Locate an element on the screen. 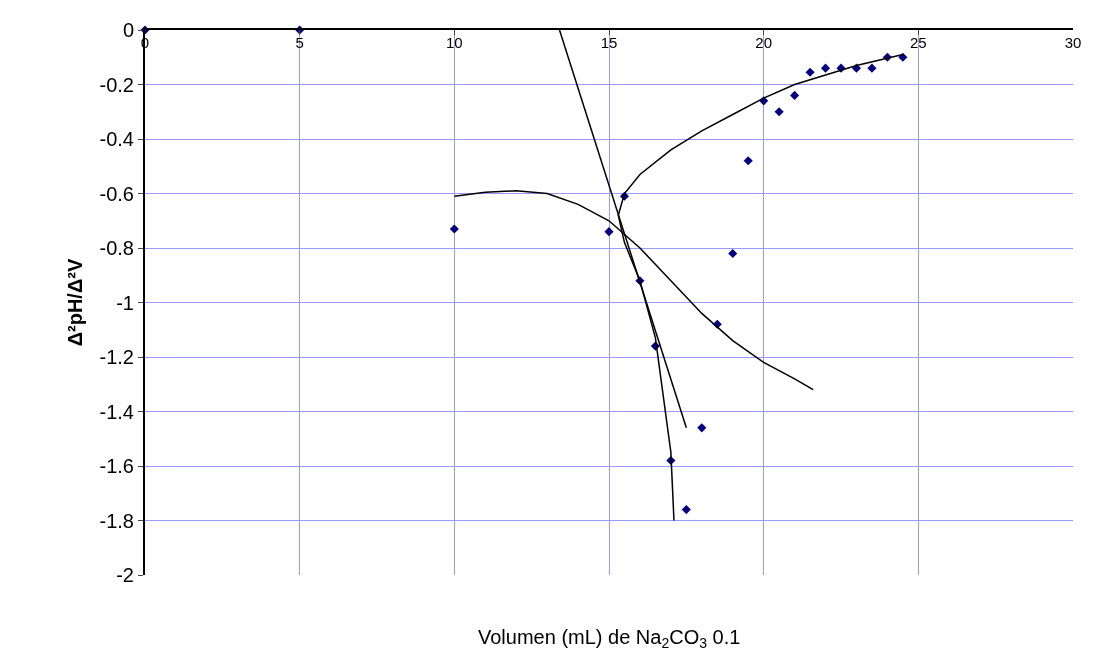  y-axis-title: Δ²pH/Δ²V is located at coordinates (74, 302).